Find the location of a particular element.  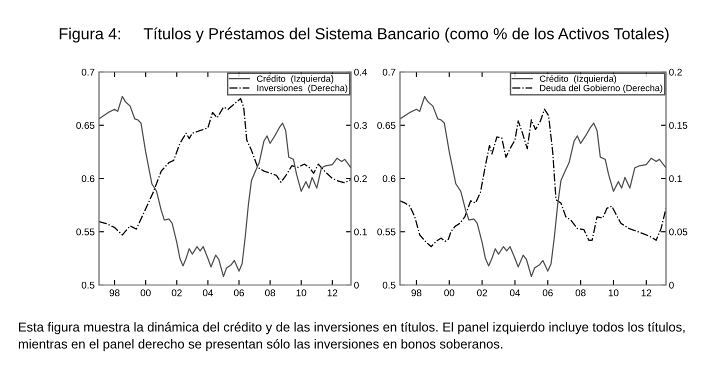

text: Esta figura muestra la dinámica del crédito y de las inversiones en títulos. El panel izquierdo incluye todos los títulos, mientras en el panel derecho se presentan sólo las inversiones en bonos soberanos. is located at coordinates (351, 337).